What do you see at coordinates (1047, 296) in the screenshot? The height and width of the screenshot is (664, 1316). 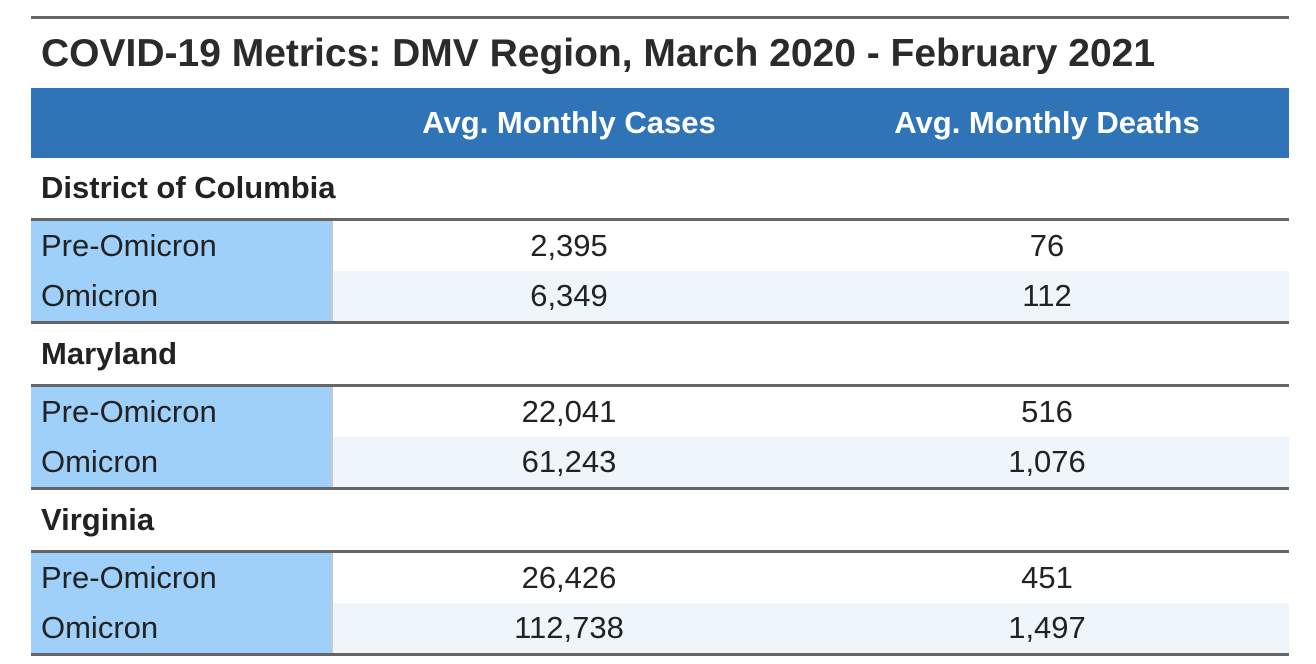 I see `deaths-value: 112` at bounding box center [1047, 296].